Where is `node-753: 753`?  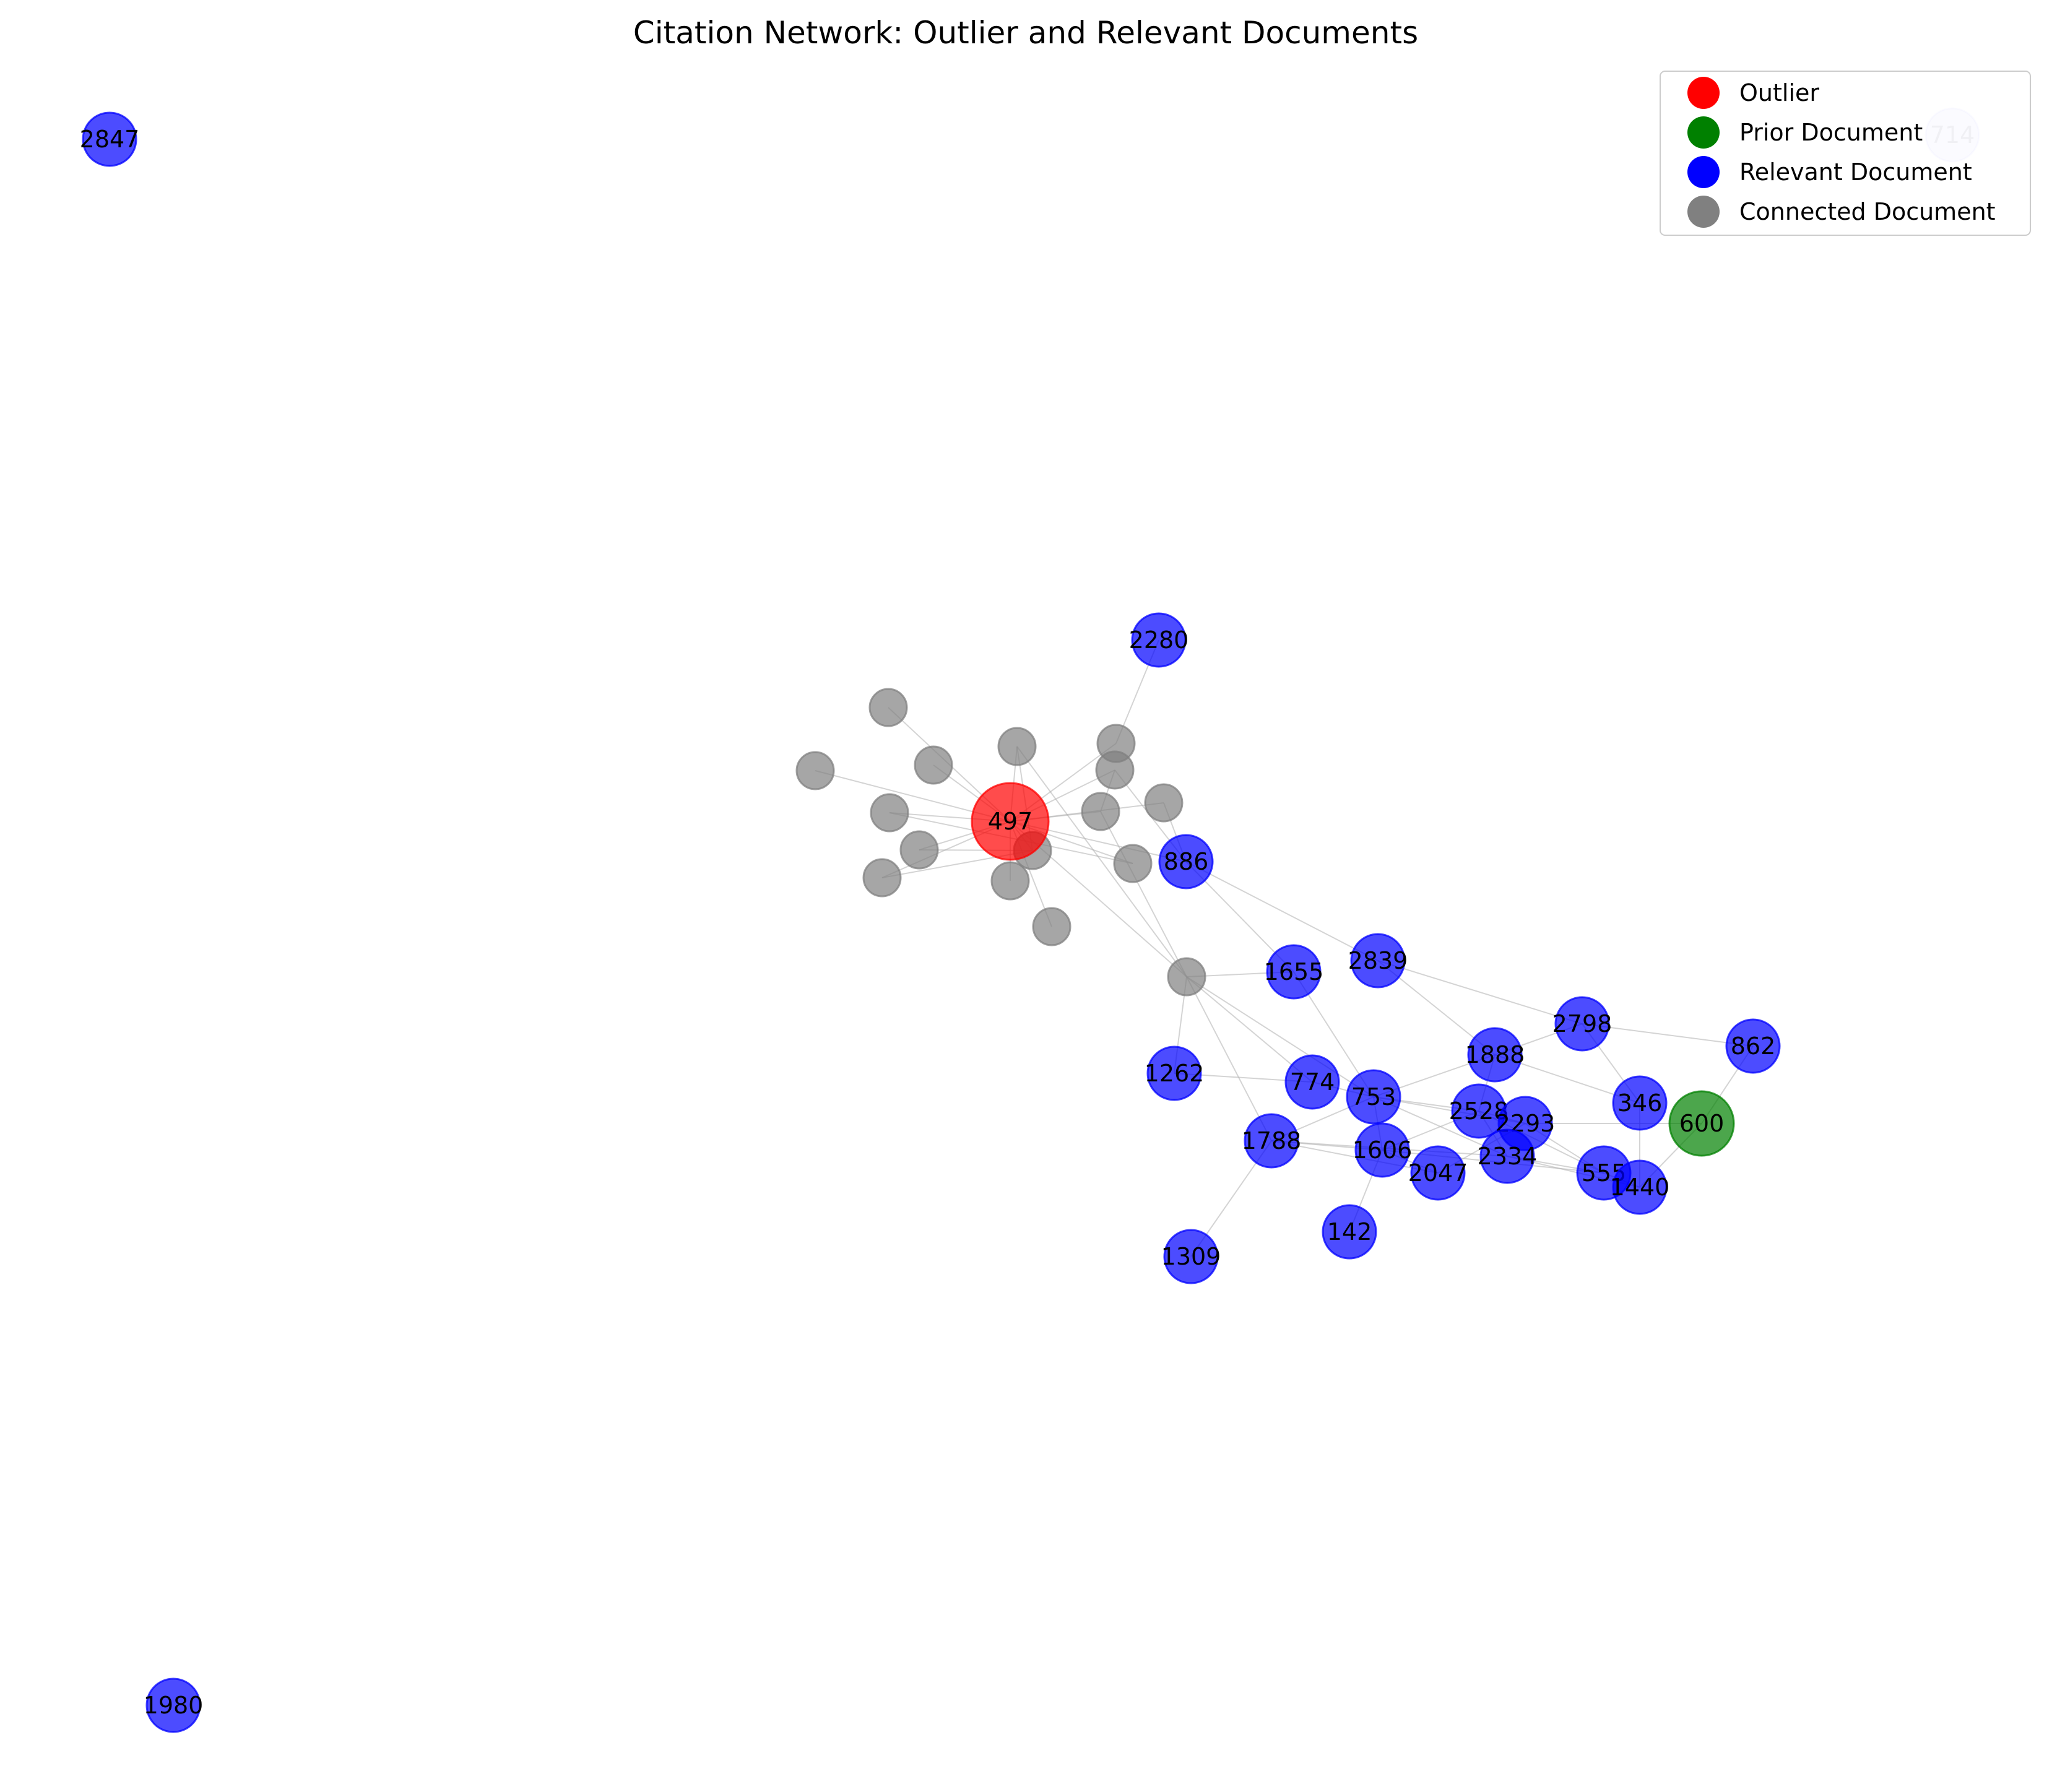 node-753: 753 is located at coordinates (1373, 1097).